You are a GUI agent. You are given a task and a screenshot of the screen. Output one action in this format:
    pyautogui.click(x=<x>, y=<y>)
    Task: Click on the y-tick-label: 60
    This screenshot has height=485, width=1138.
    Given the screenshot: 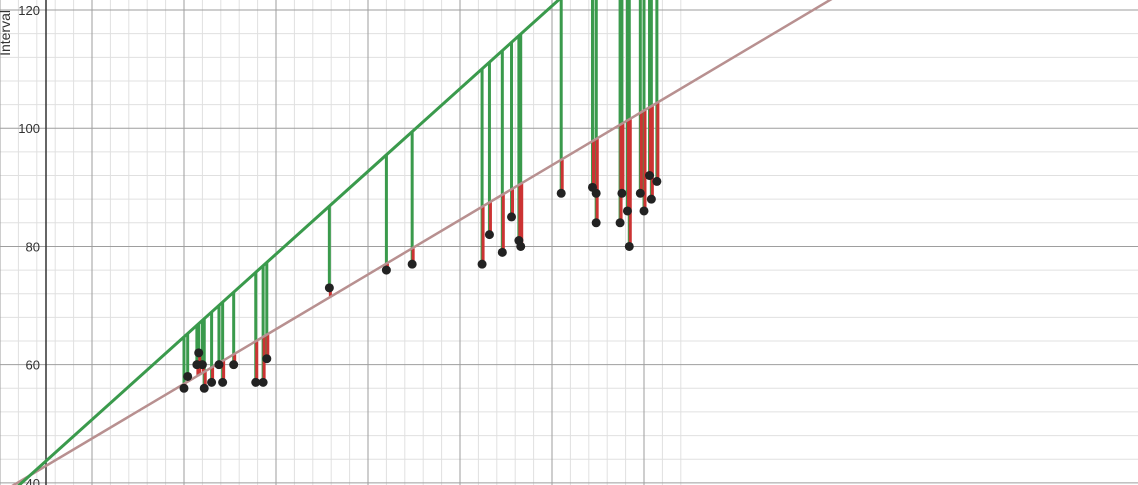 What is the action you would take?
    pyautogui.click(x=33, y=365)
    